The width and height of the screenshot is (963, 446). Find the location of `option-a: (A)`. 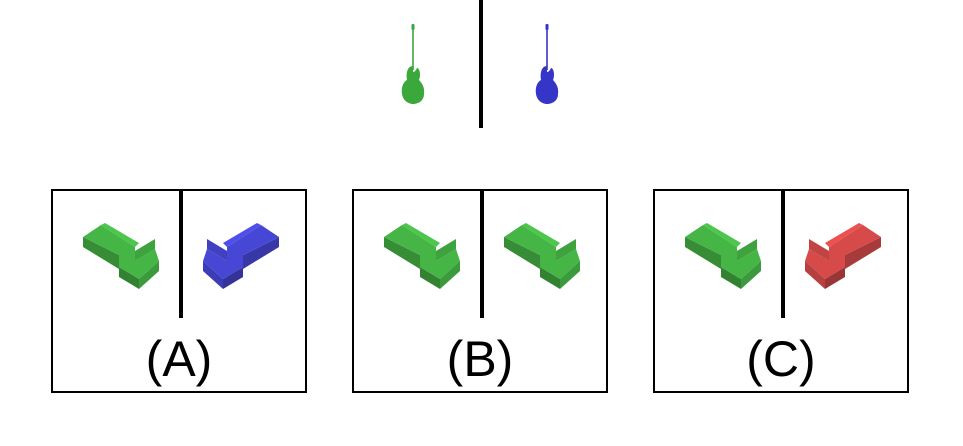

option-a: (A) is located at coordinates (179, 291).